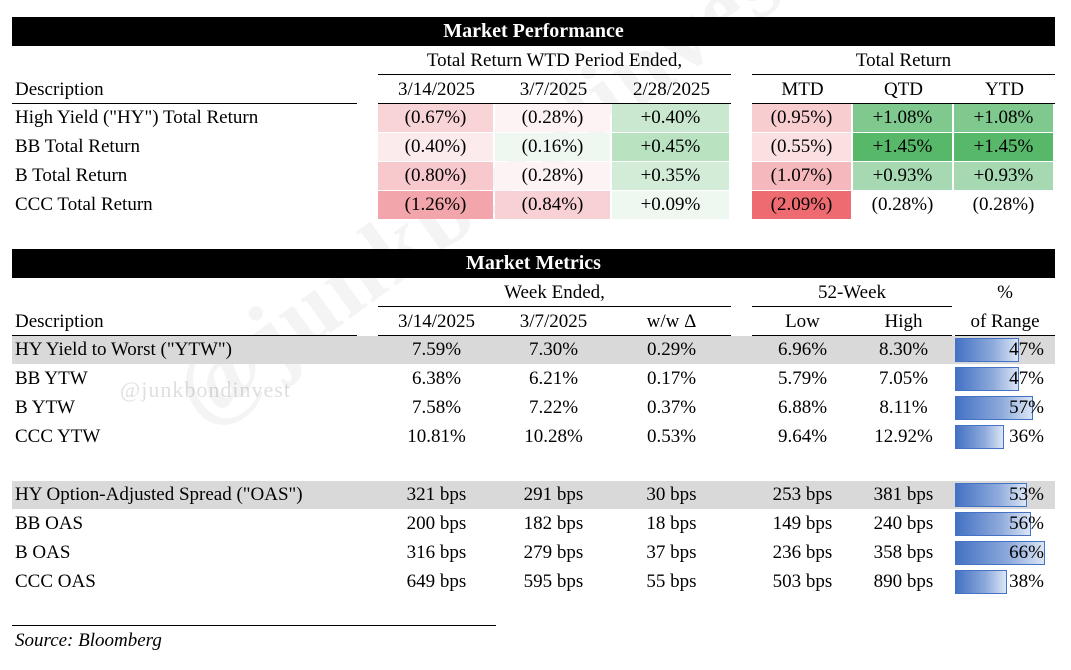  What do you see at coordinates (436, 523) in the screenshot?
I see `metrics-value-cell: 200 bps` at bounding box center [436, 523].